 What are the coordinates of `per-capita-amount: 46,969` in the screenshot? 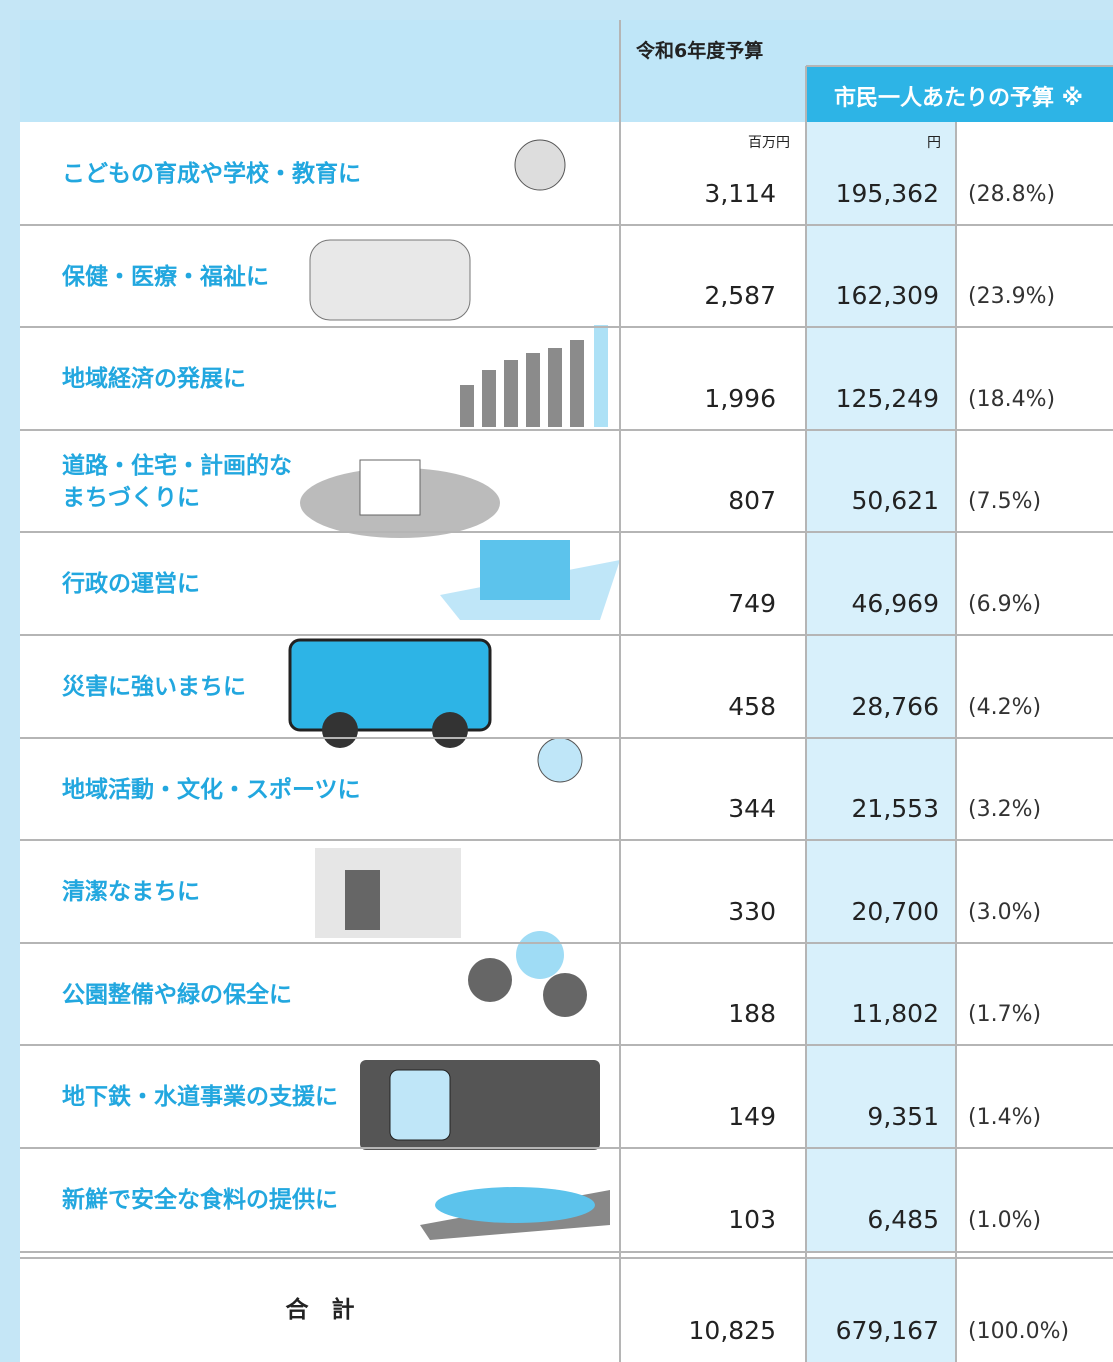 It's located at (895, 603).